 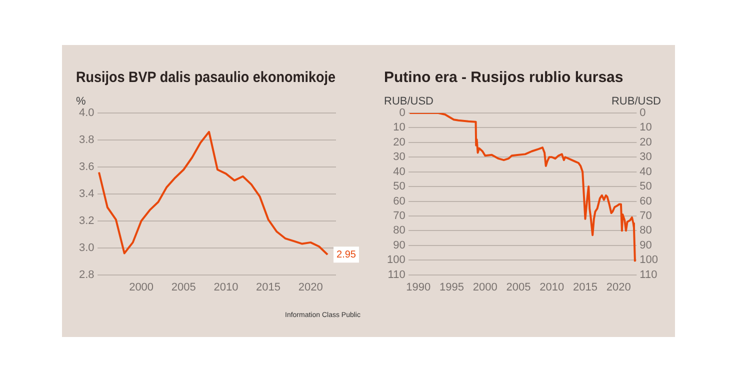 What do you see at coordinates (399, 230) in the screenshot?
I see `y-tick-label: 80` at bounding box center [399, 230].